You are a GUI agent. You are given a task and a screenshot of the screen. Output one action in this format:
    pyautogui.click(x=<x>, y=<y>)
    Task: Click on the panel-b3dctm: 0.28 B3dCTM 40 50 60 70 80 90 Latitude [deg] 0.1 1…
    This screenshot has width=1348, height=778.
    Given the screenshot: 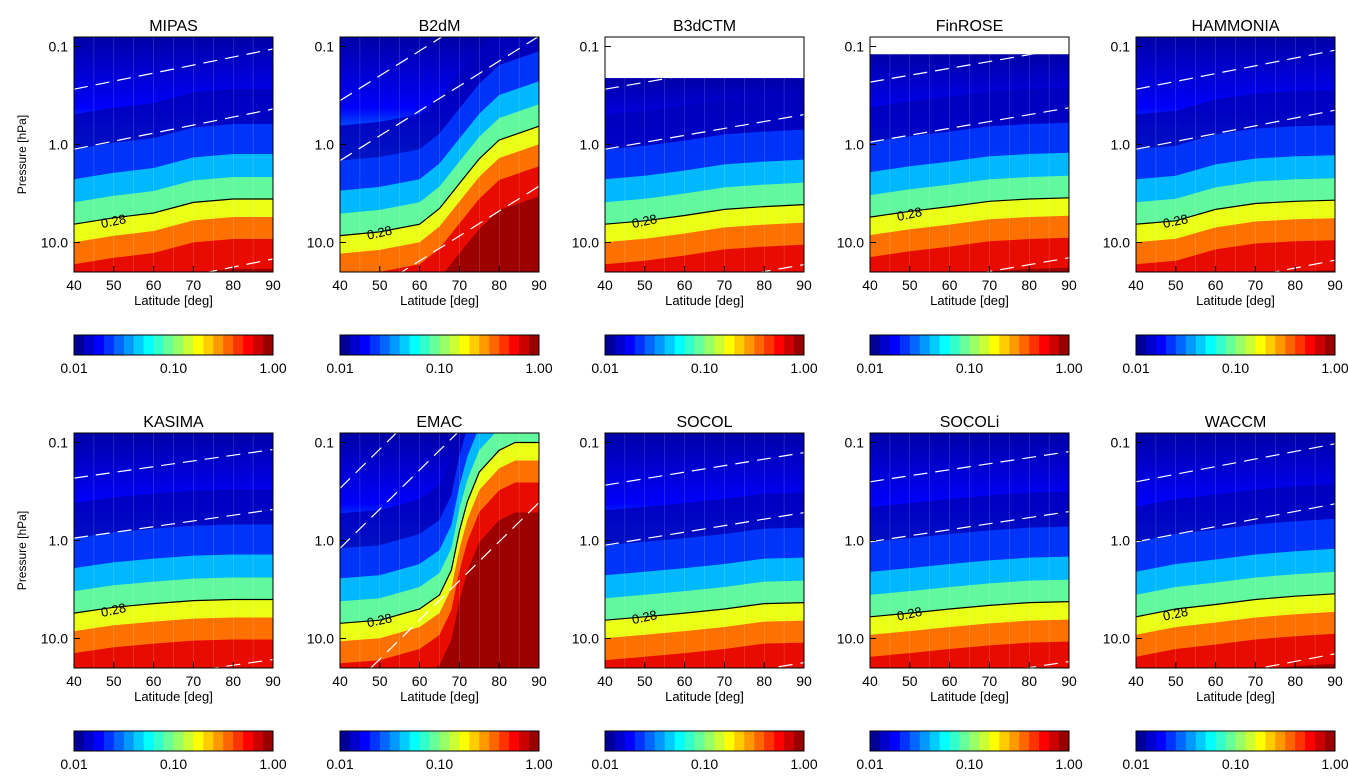 What is the action you would take?
    pyautogui.click(x=695, y=197)
    